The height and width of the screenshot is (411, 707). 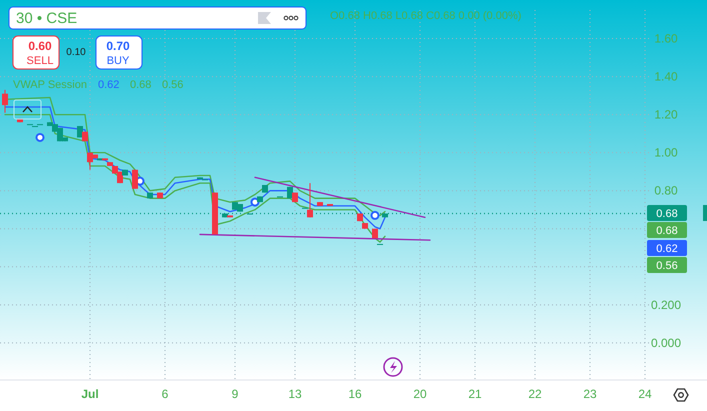 What do you see at coordinates (475, 394) in the screenshot?
I see `x-tick-label: 21` at bounding box center [475, 394].